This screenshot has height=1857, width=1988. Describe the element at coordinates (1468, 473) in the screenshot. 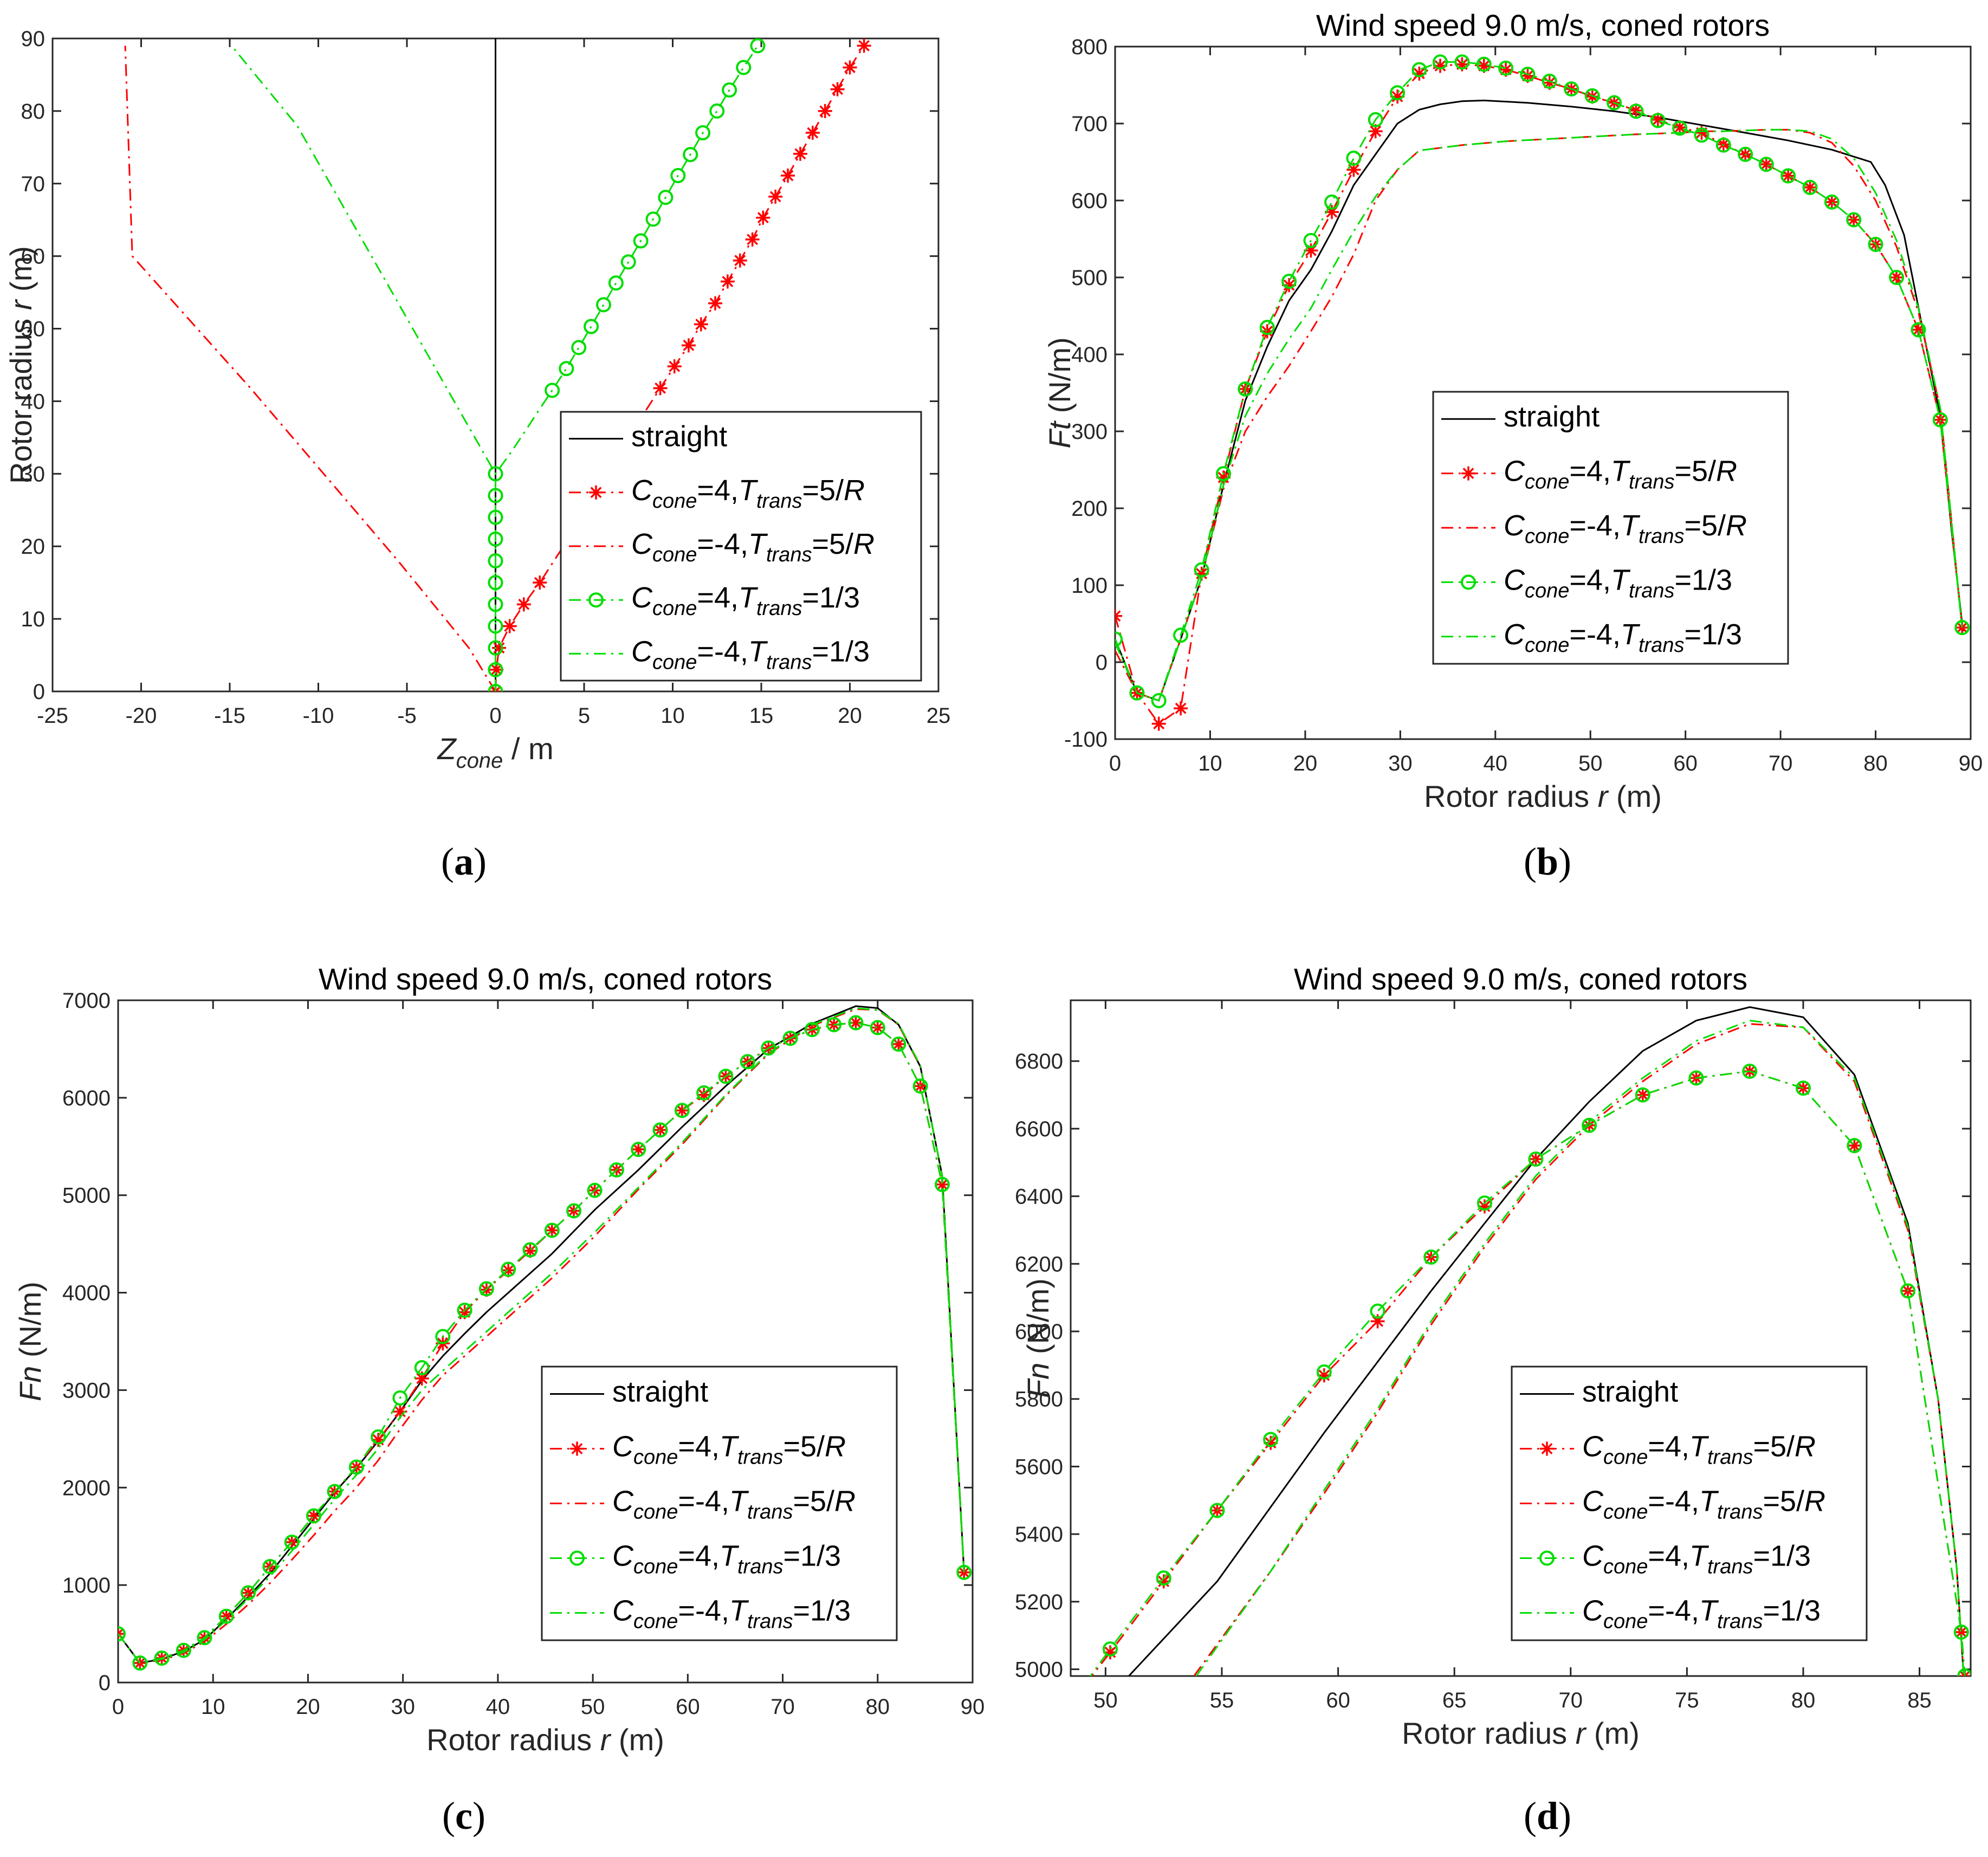

I see `legend-marker` at that location.